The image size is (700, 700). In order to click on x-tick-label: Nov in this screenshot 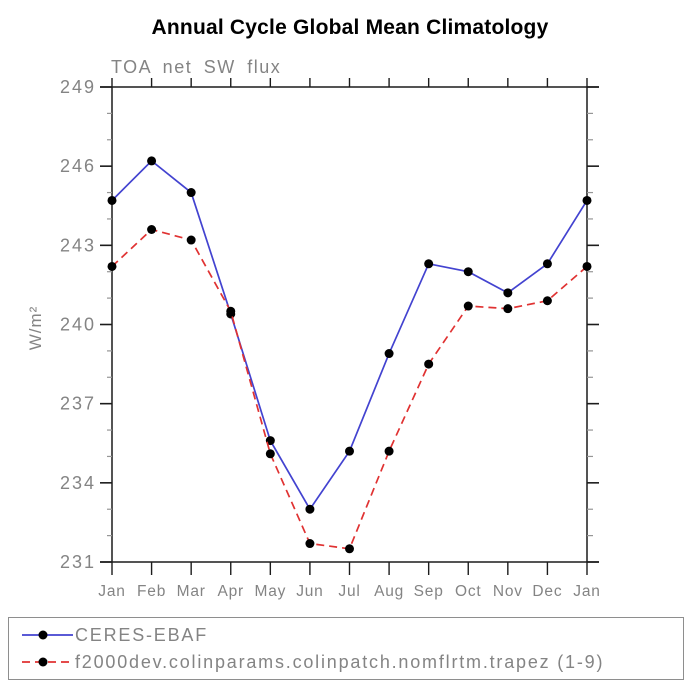, I will do `click(508, 591)`.